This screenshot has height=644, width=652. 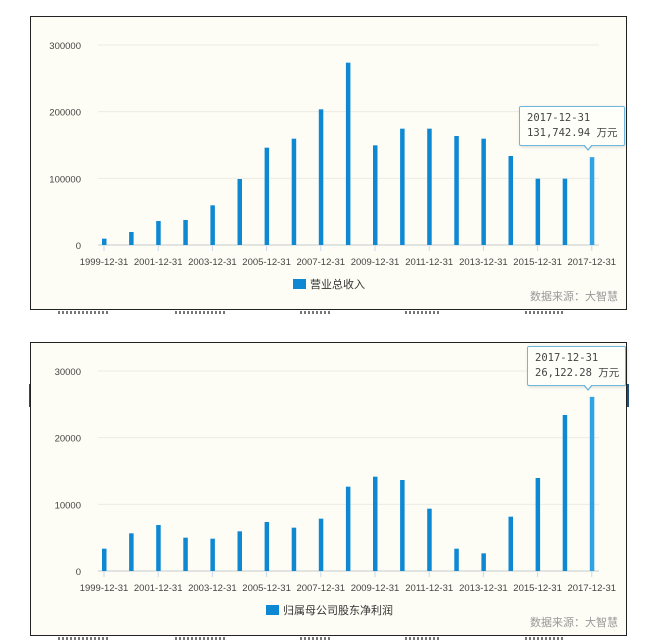 I want to click on y-tick-label: 20000, so click(x=68, y=439).